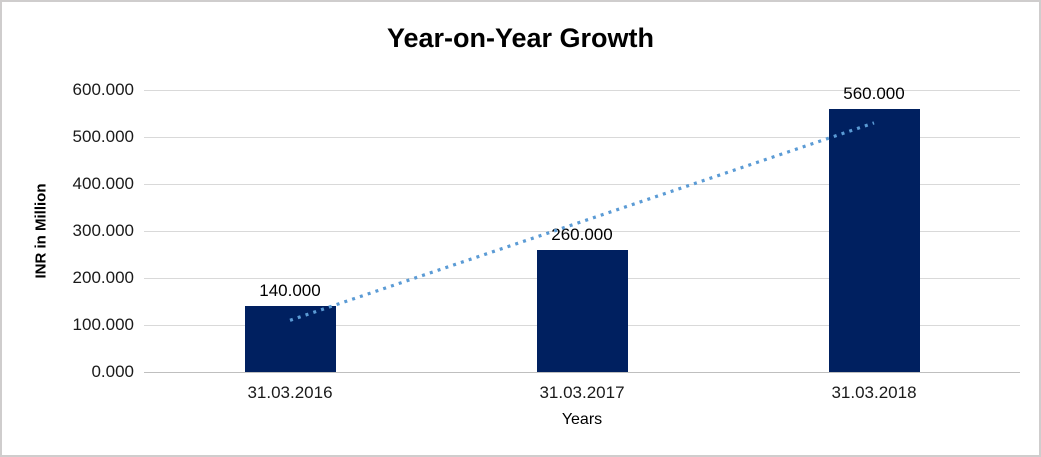 The height and width of the screenshot is (457, 1041). I want to click on x-tick-label: 31.03.2016, so click(290, 392).